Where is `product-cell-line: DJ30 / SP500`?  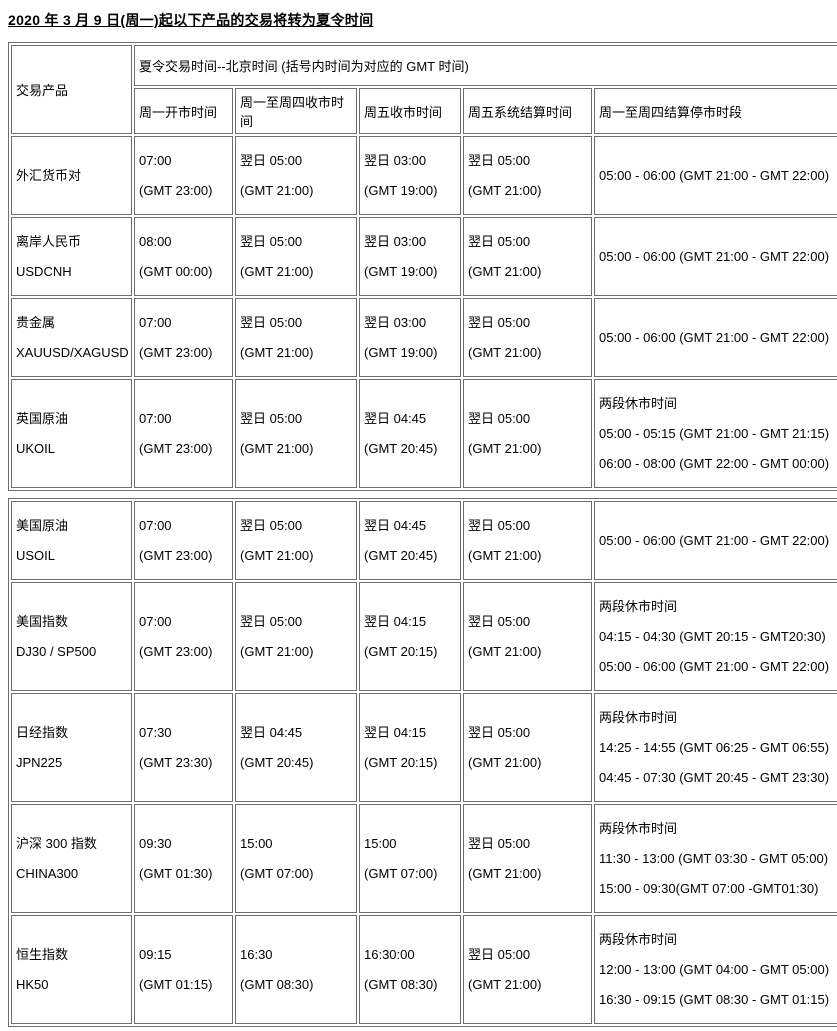 product-cell-line: DJ30 / SP500 is located at coordinates (56, 651).